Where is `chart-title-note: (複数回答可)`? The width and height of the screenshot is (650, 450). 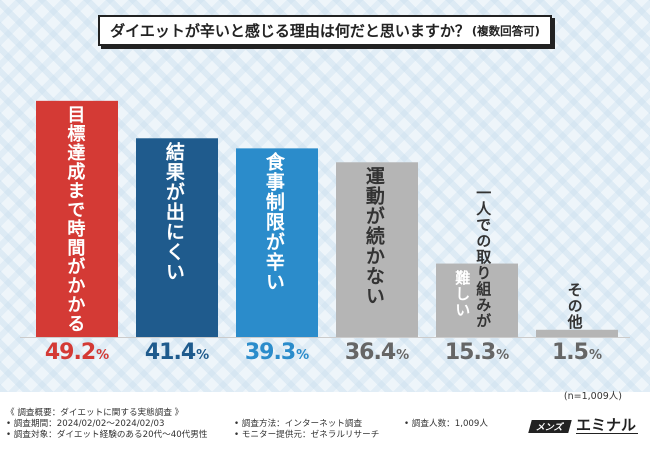
chart-title-note: (複数回答可) is located at coordinates (505, 30).